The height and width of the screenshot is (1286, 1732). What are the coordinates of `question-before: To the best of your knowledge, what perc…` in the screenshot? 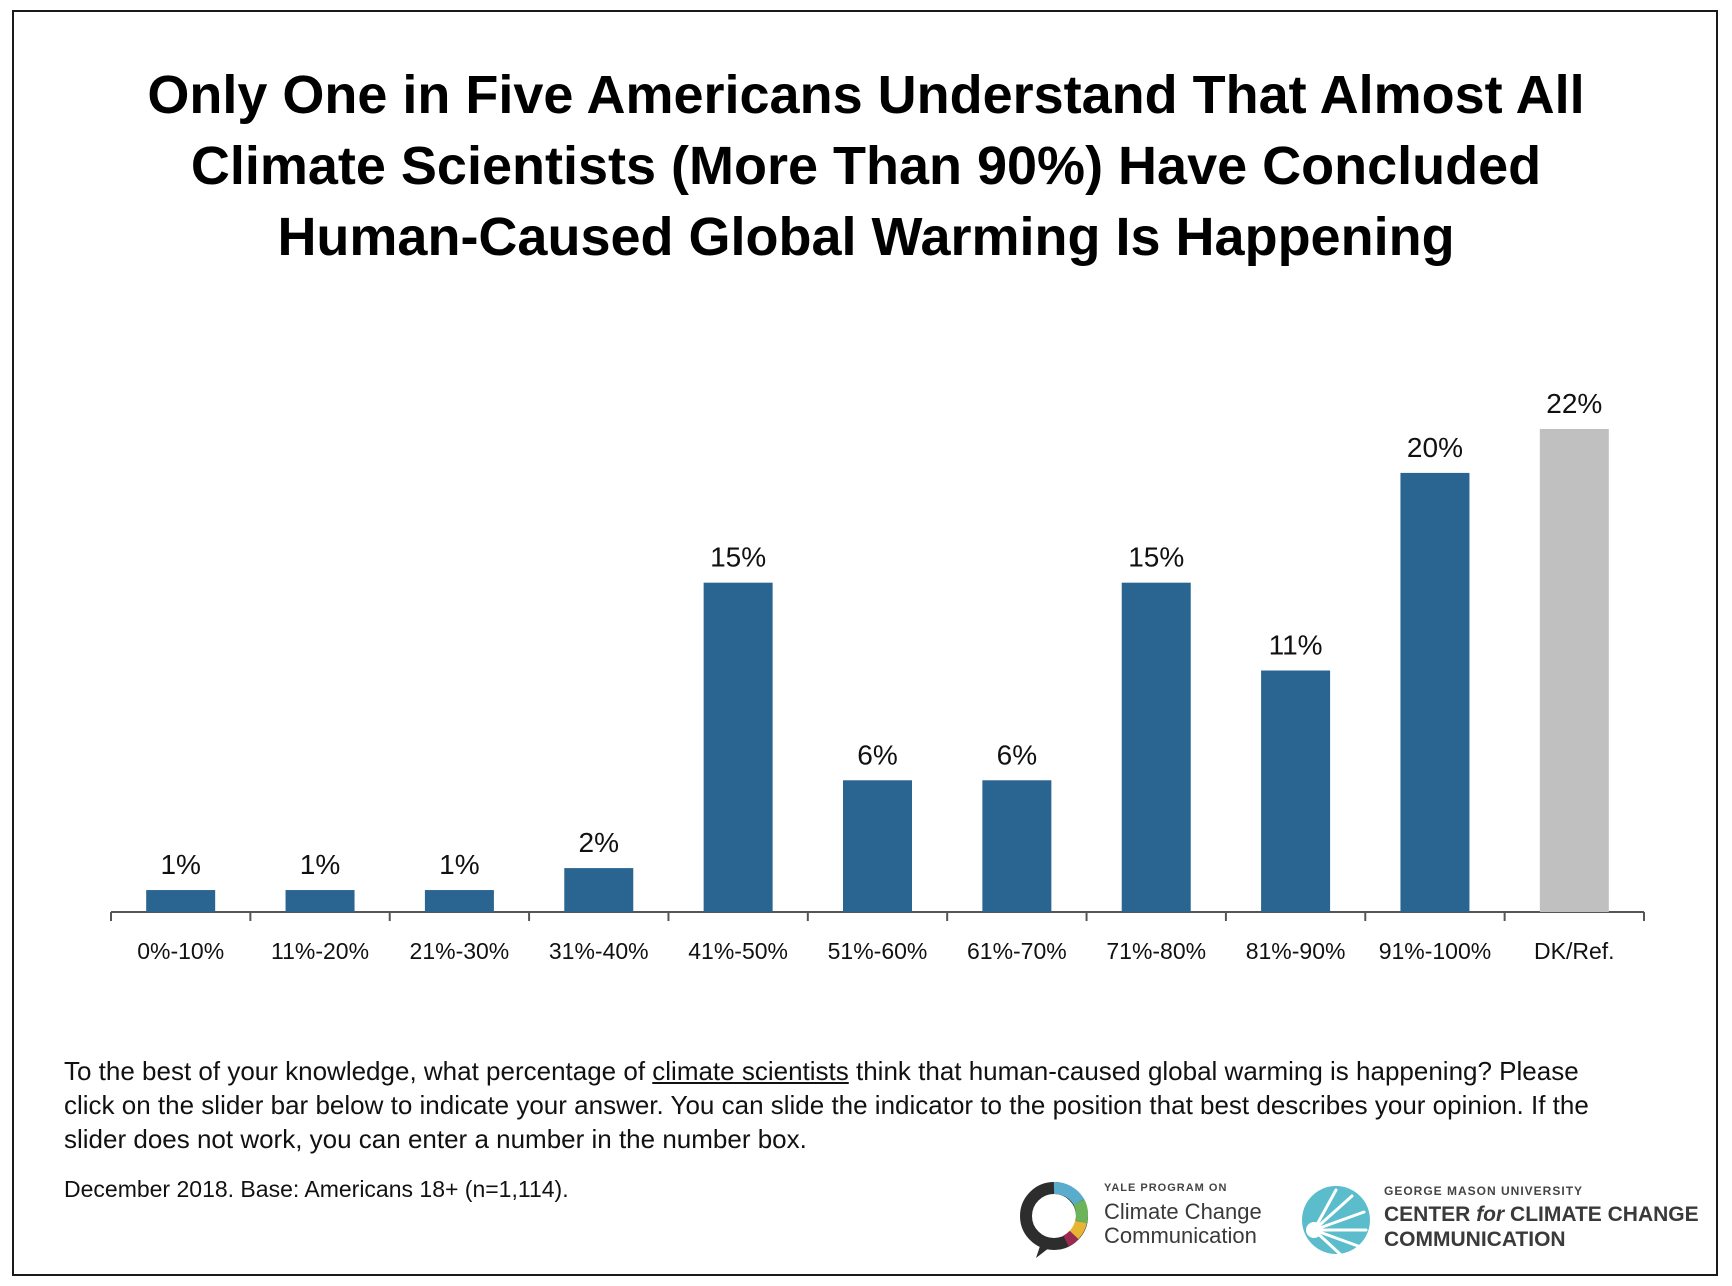 It's located at (358, 1071).